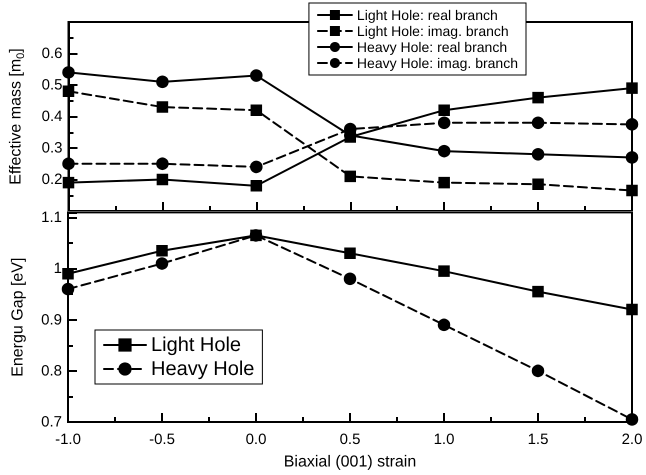 The width and height of the screenshot is (646, 475). Describe the element at coordinates (162, 439) in the screenshot. I see `x-tick-label: -0.5` at that location.